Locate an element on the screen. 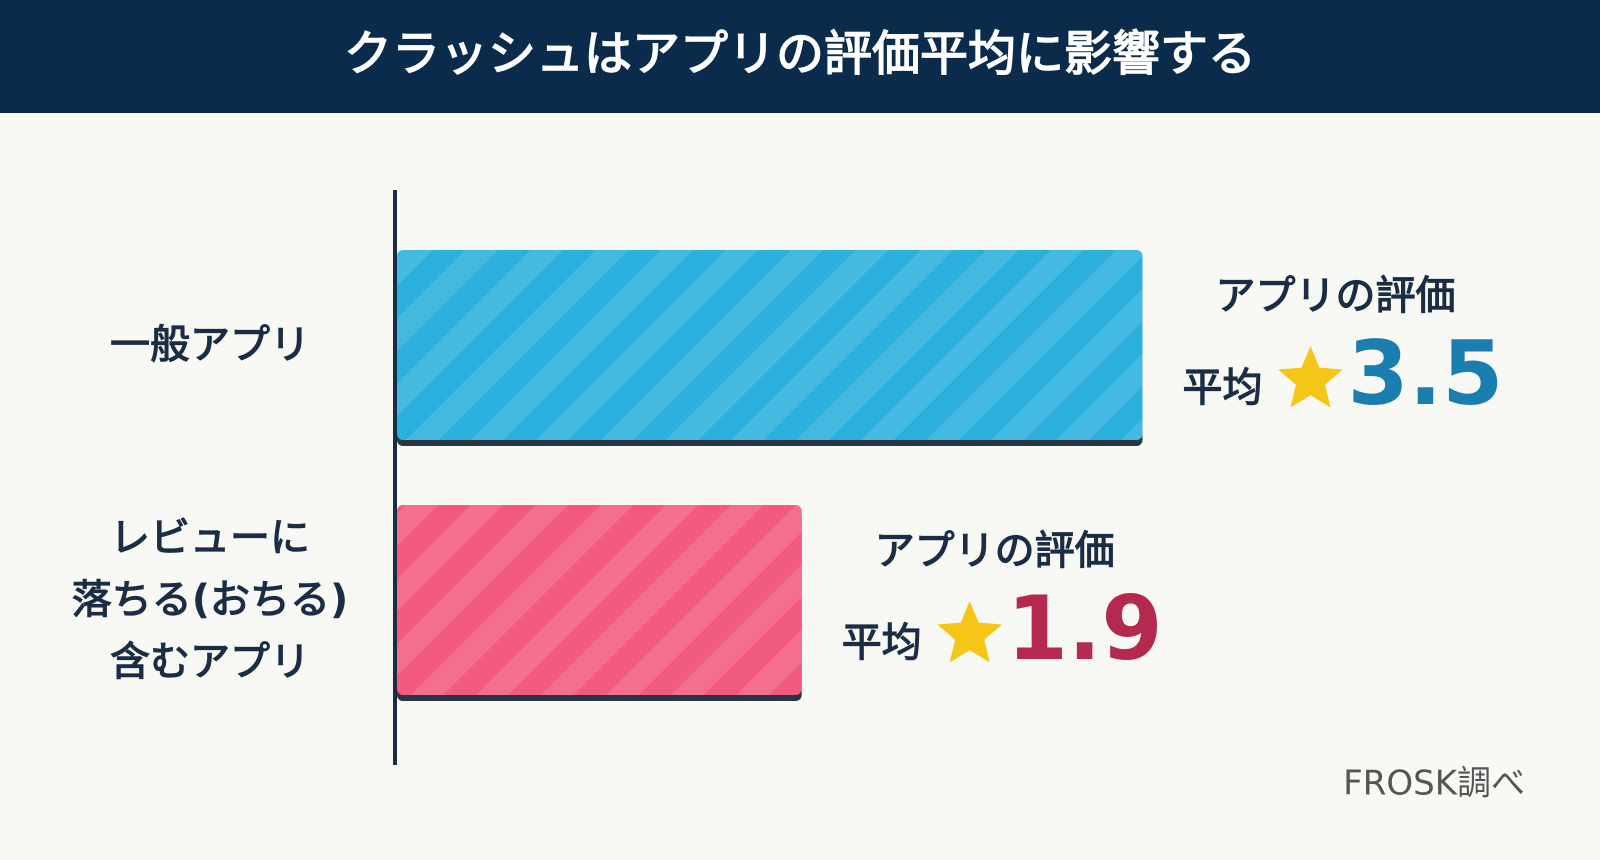  value-label: 1.9 is located at coordinates (1085, 628).